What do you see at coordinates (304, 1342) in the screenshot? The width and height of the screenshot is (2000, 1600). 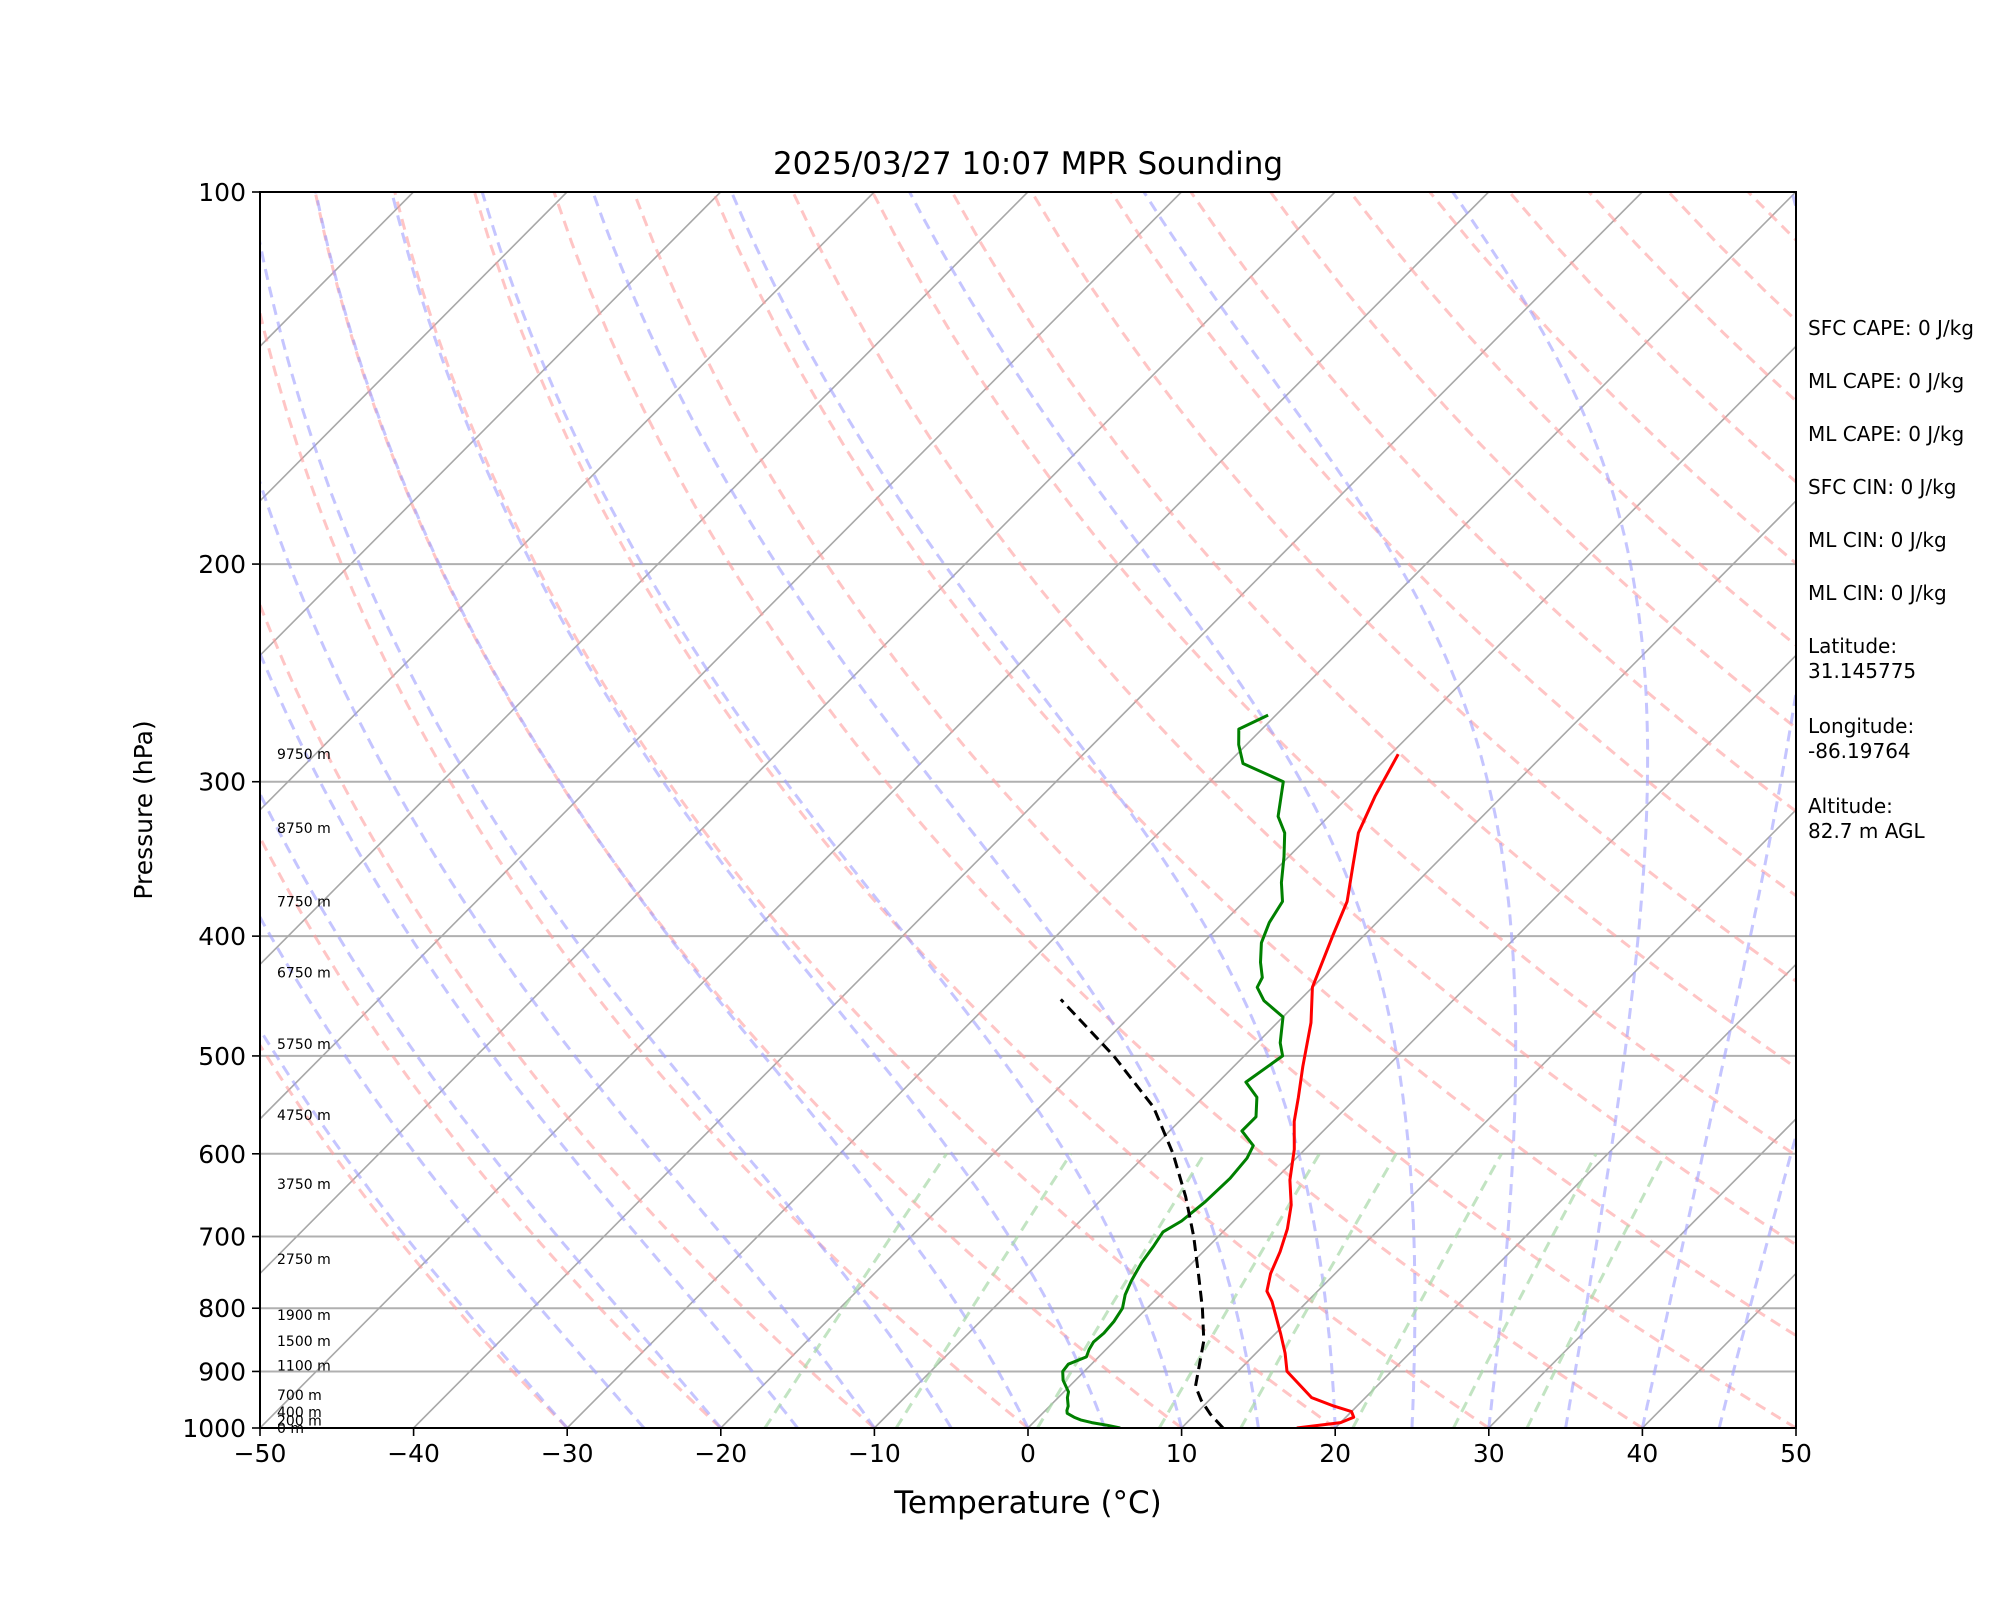 I see `height-label: 1500 m` at bounding box center [304, 1342].